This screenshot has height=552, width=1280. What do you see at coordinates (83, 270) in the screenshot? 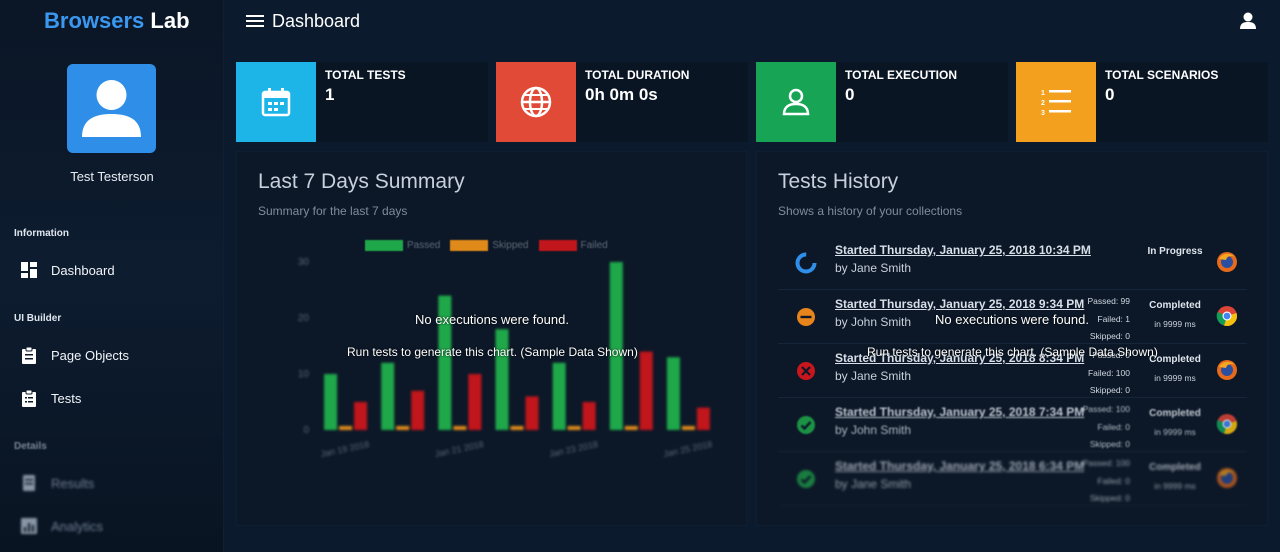
I see `sidebar-item-label: Dashboard` at bounding box center [83, 270].